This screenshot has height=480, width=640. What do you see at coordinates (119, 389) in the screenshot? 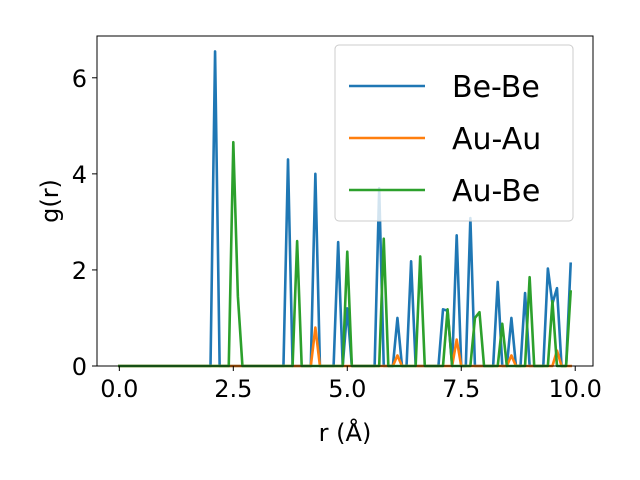
I see `x-tick-label: 0.0` at bounding box center [119, 389].